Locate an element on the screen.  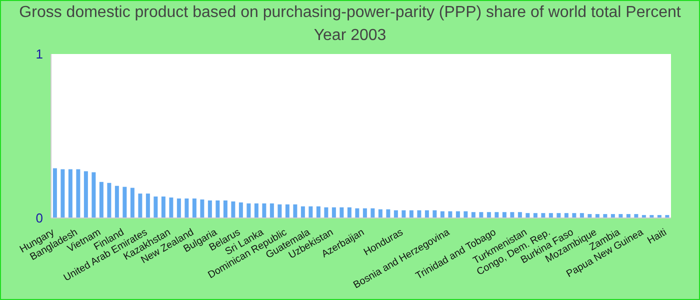
y-tick-label: 1 is located at coordinates (39, 54).